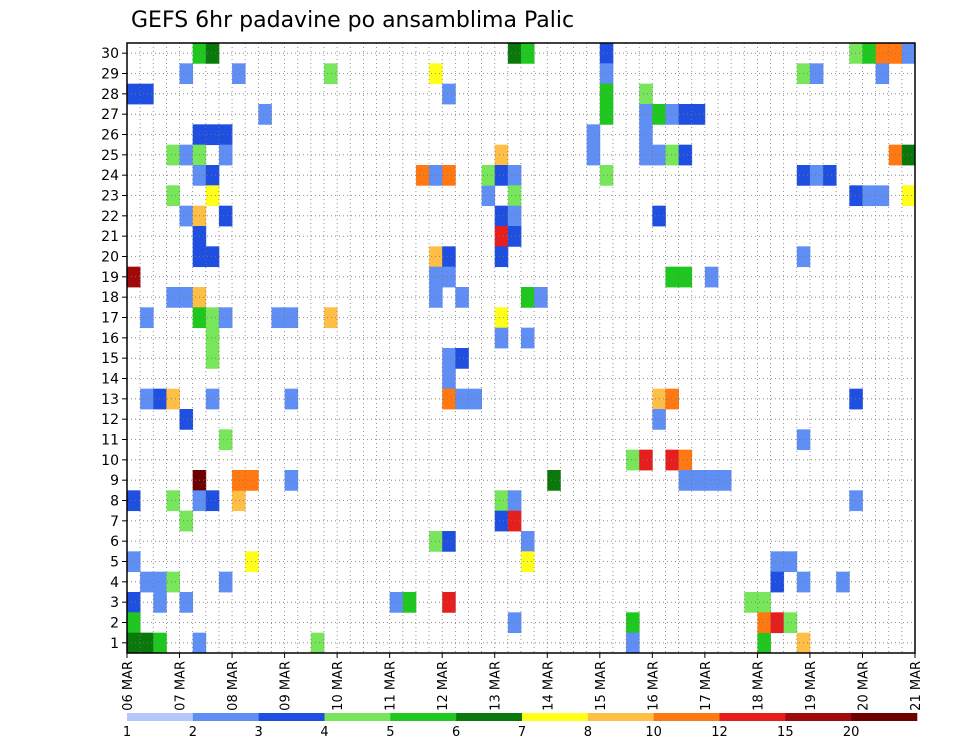  Describe the element at coordinates (127, 732) in the screenshot. I see `colorbar-label: 1` at that location.